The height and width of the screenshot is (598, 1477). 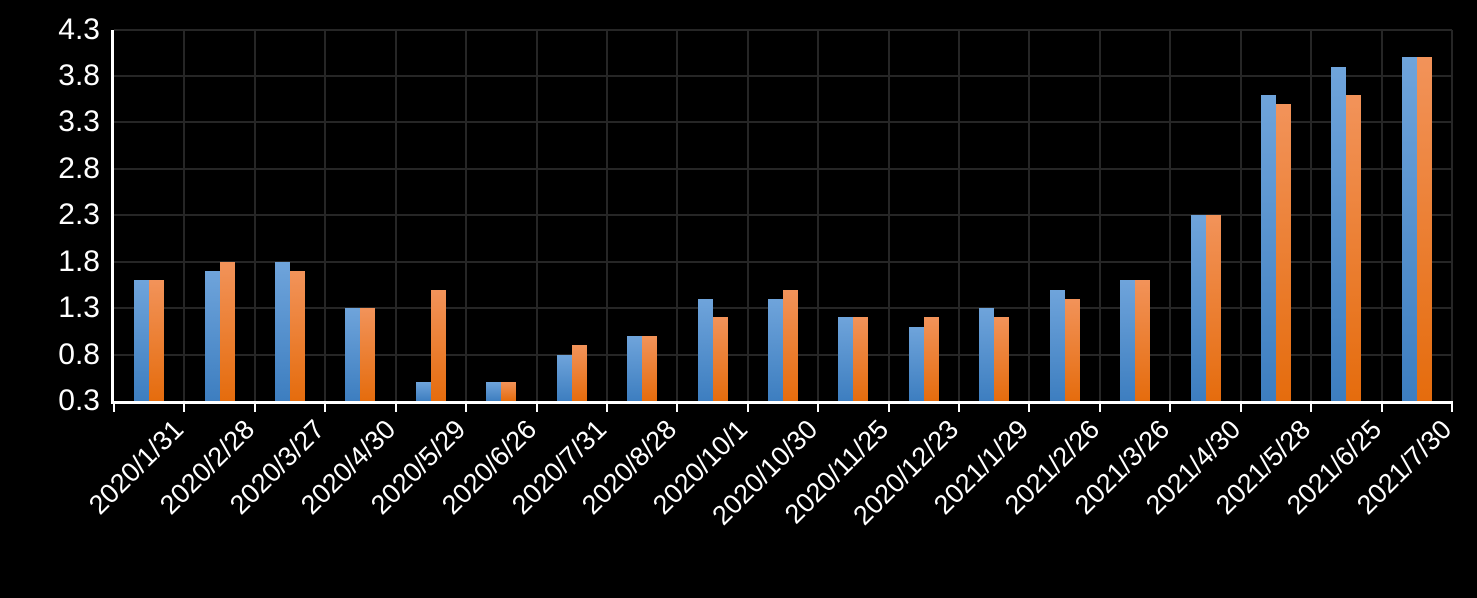 I want to click on y-tick-label: 2.8, so click(x=79, y=168).